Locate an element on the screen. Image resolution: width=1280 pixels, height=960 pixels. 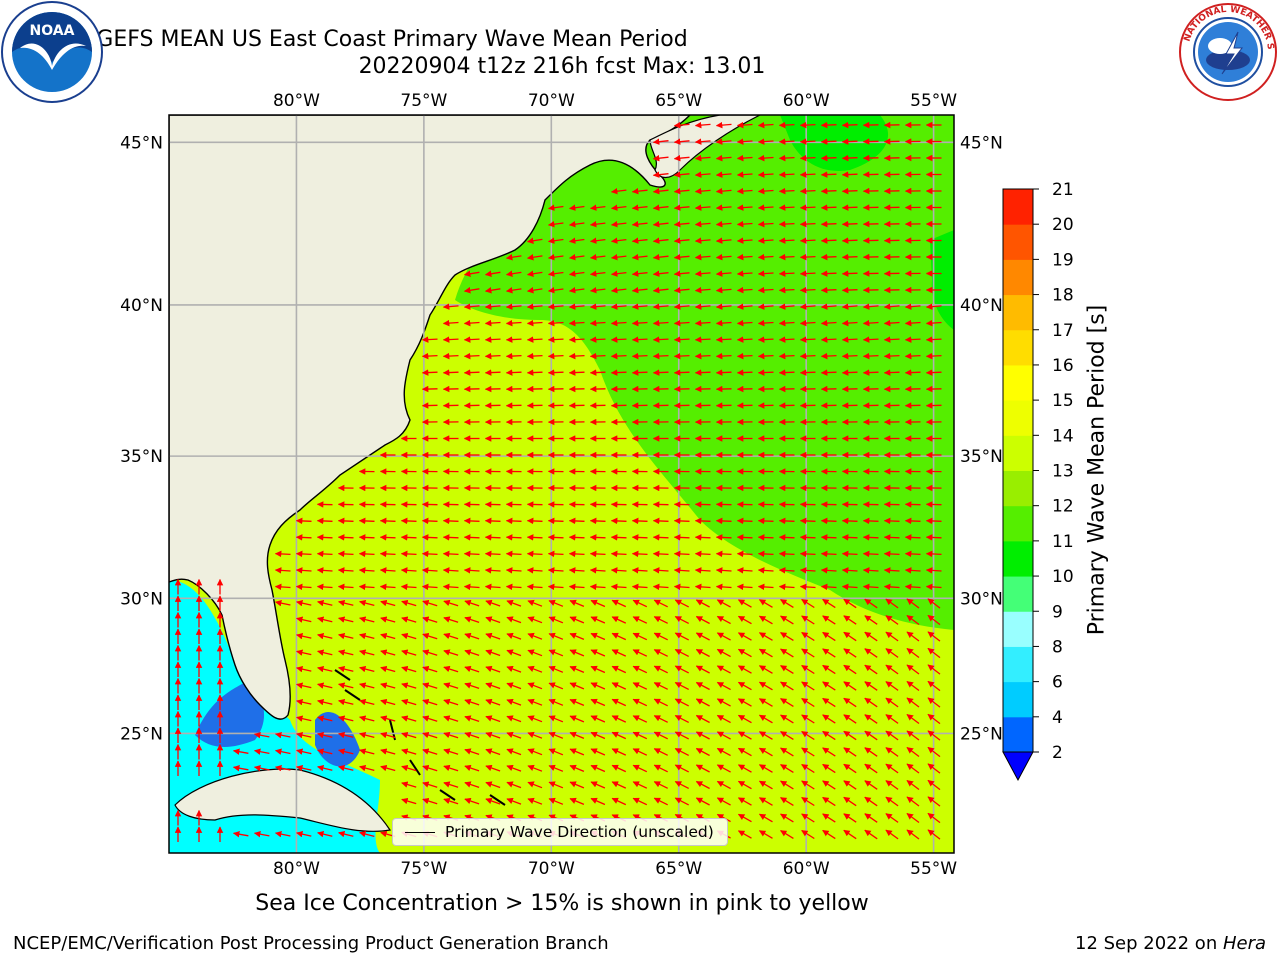
legend-label: Primary Wave Direction (unscaled) is located at coordinates (579, 832).